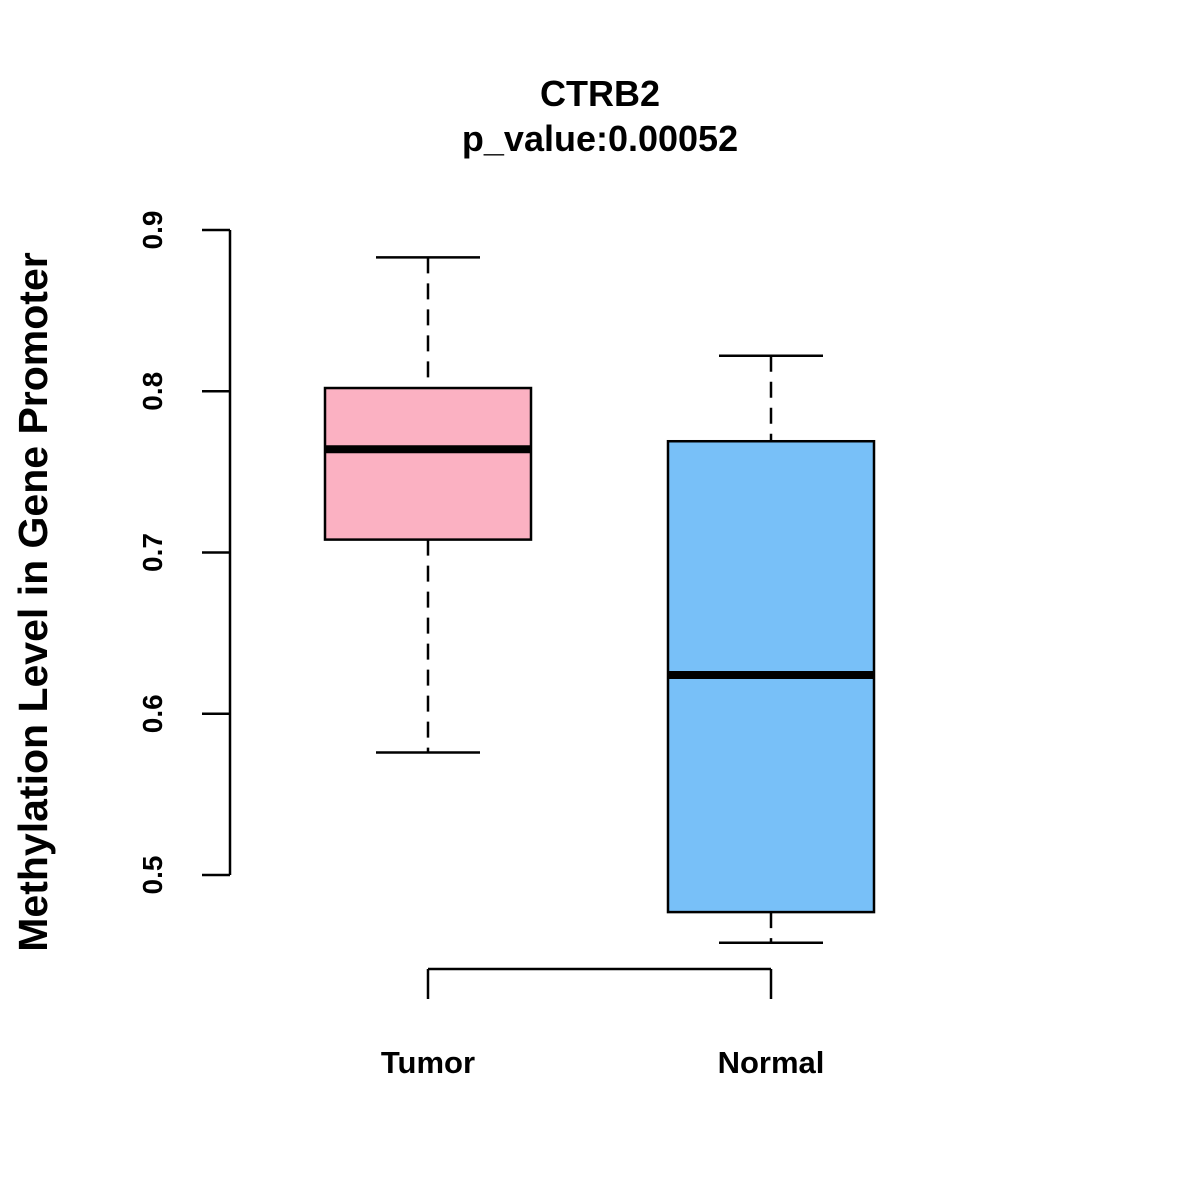 This screenshot has height=1200, width=1200. What do you see at coordinates (184, 553) in the screenshot?
I see `y-axis: 0.5 0.6 0.7 0.8 0.9` at bounding box center [184, 553].